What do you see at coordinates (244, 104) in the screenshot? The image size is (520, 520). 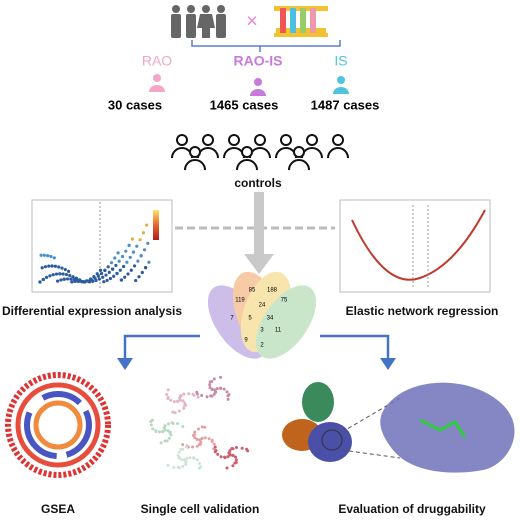 I see `case-count: 1465 cases` at bounding box center [244, 104].